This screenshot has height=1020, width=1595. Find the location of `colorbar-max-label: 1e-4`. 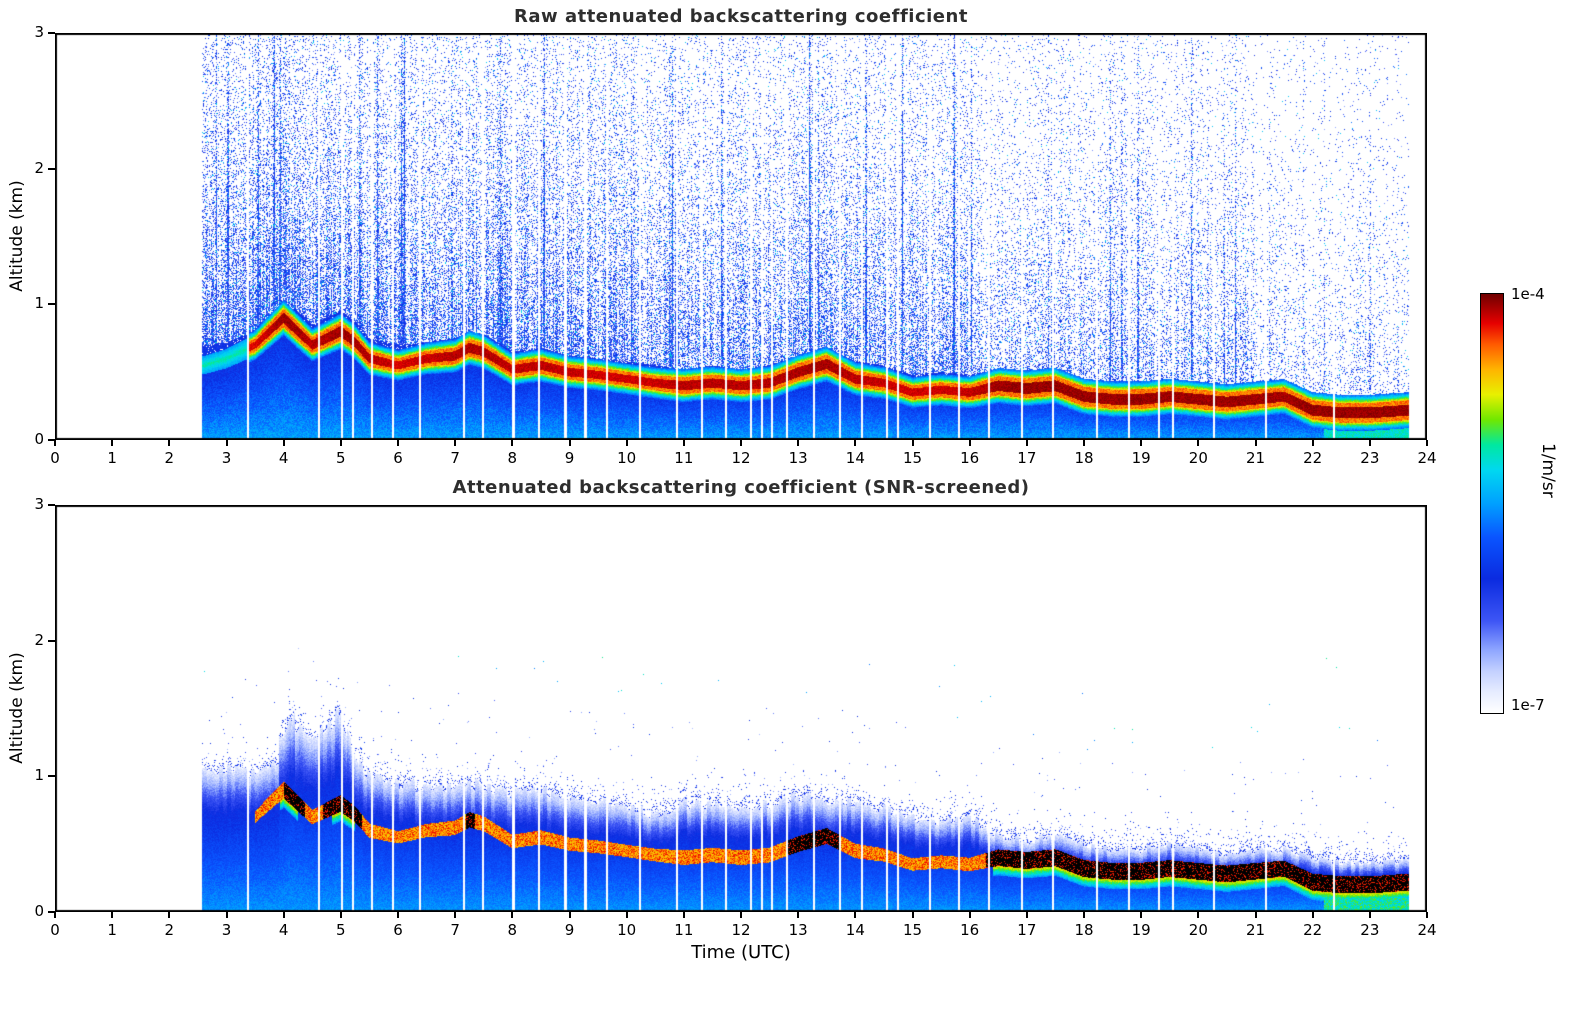

colorbar-max-label: 1e-4 is located at coordinates (1528, 294).